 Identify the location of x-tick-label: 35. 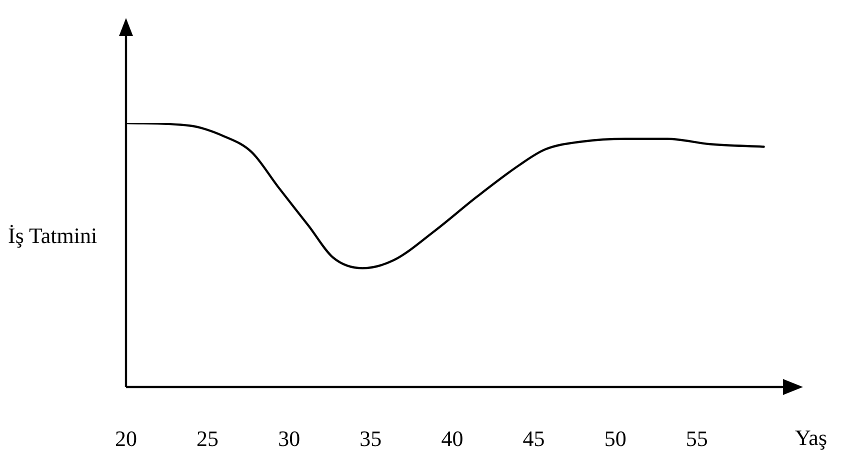
(371, 438).